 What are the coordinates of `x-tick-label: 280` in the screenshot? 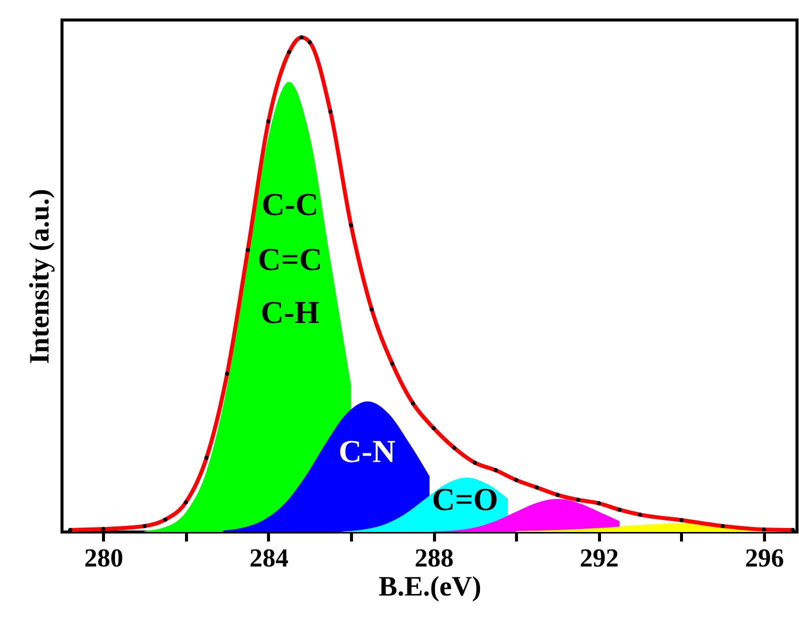 It's located at (104, 558).